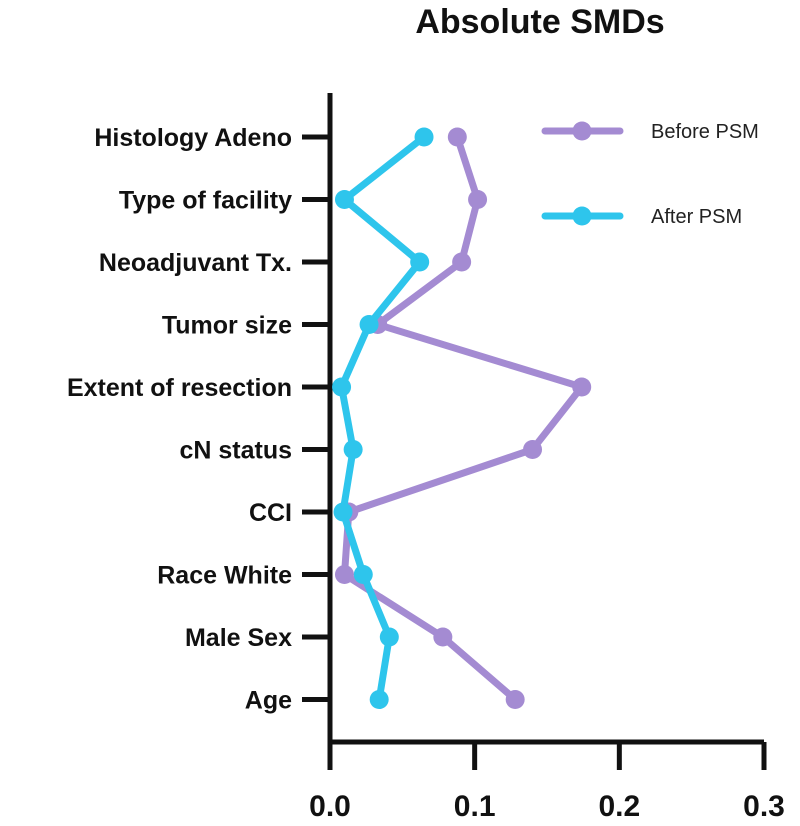 The height and width of the screenshot is (826, 800). I want to click on legend: Before PSM After PSM, so click(650, 174).